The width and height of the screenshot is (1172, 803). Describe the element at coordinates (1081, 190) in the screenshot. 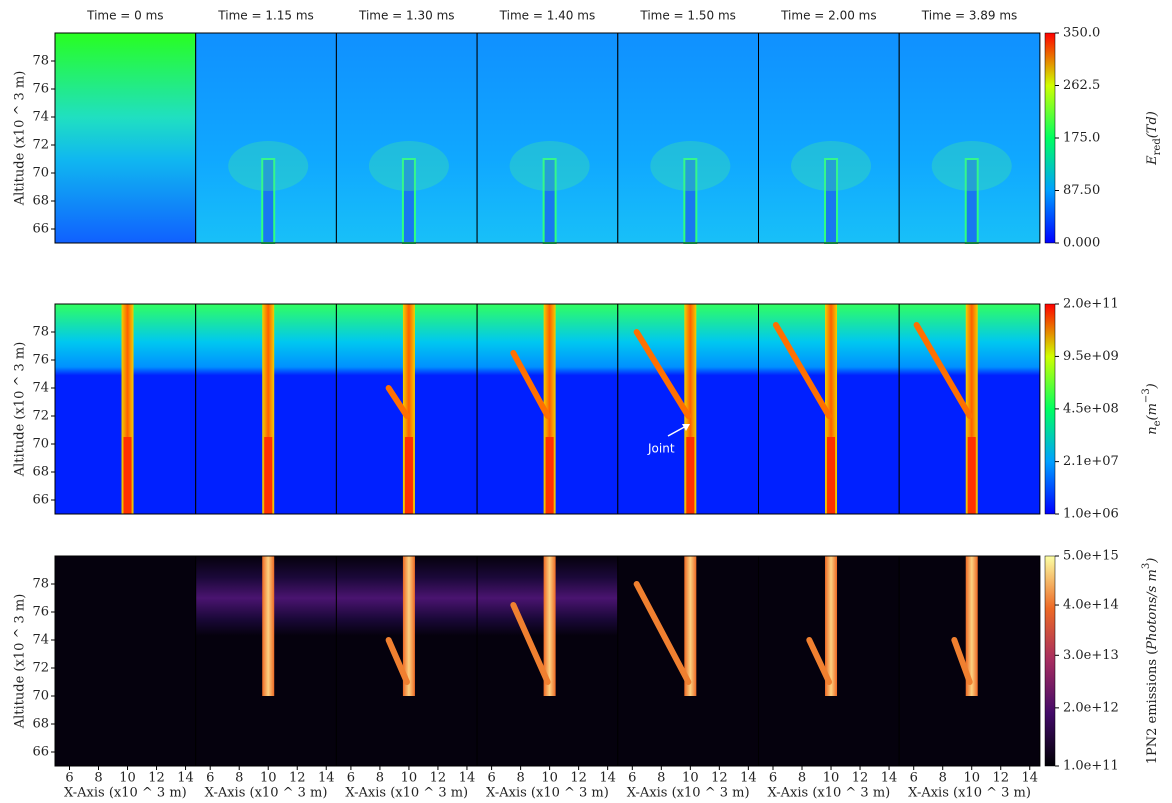

I see `colorbar-tick-label: 87.50` at that location.